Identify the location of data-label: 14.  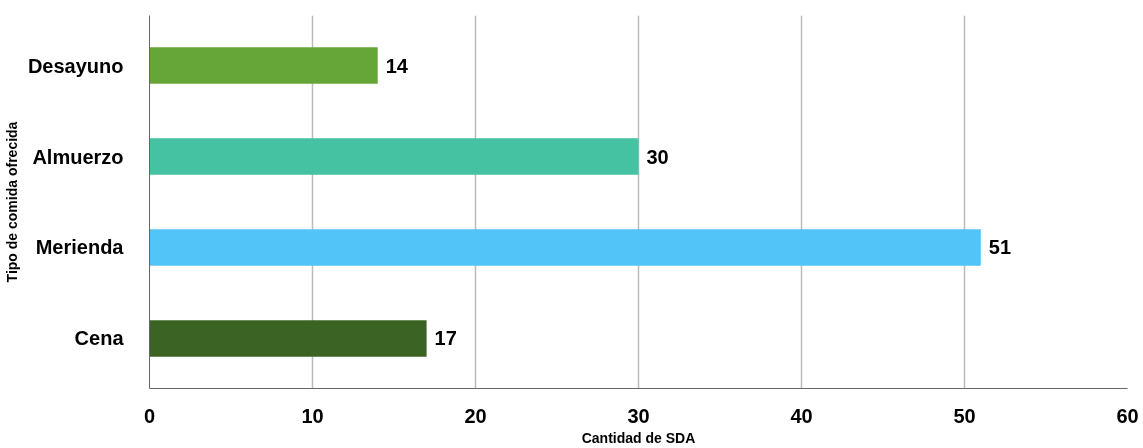
(397, 65).